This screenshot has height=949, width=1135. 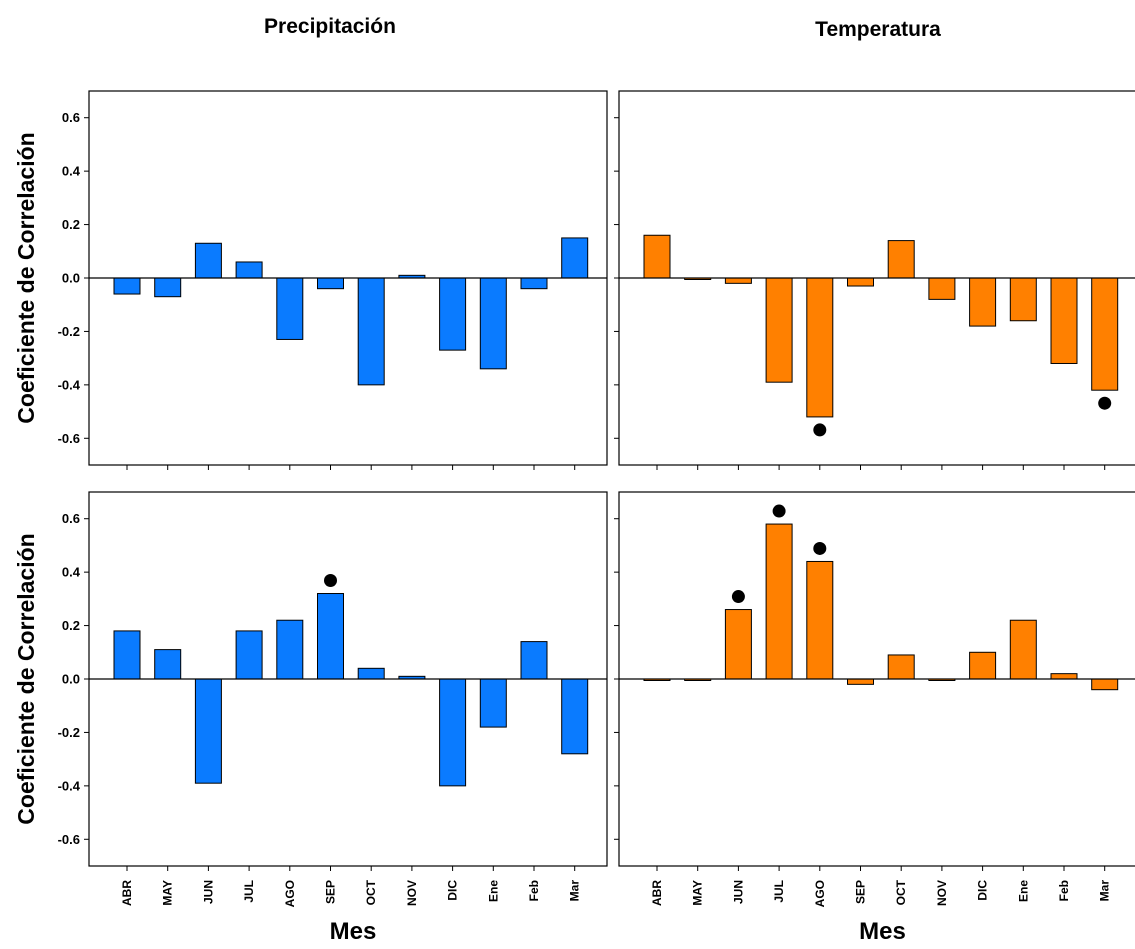 What do you see at coordinates (738, 597) in the screenshot?
I see `significance-marker-jun` at bounding box center [738, 597].